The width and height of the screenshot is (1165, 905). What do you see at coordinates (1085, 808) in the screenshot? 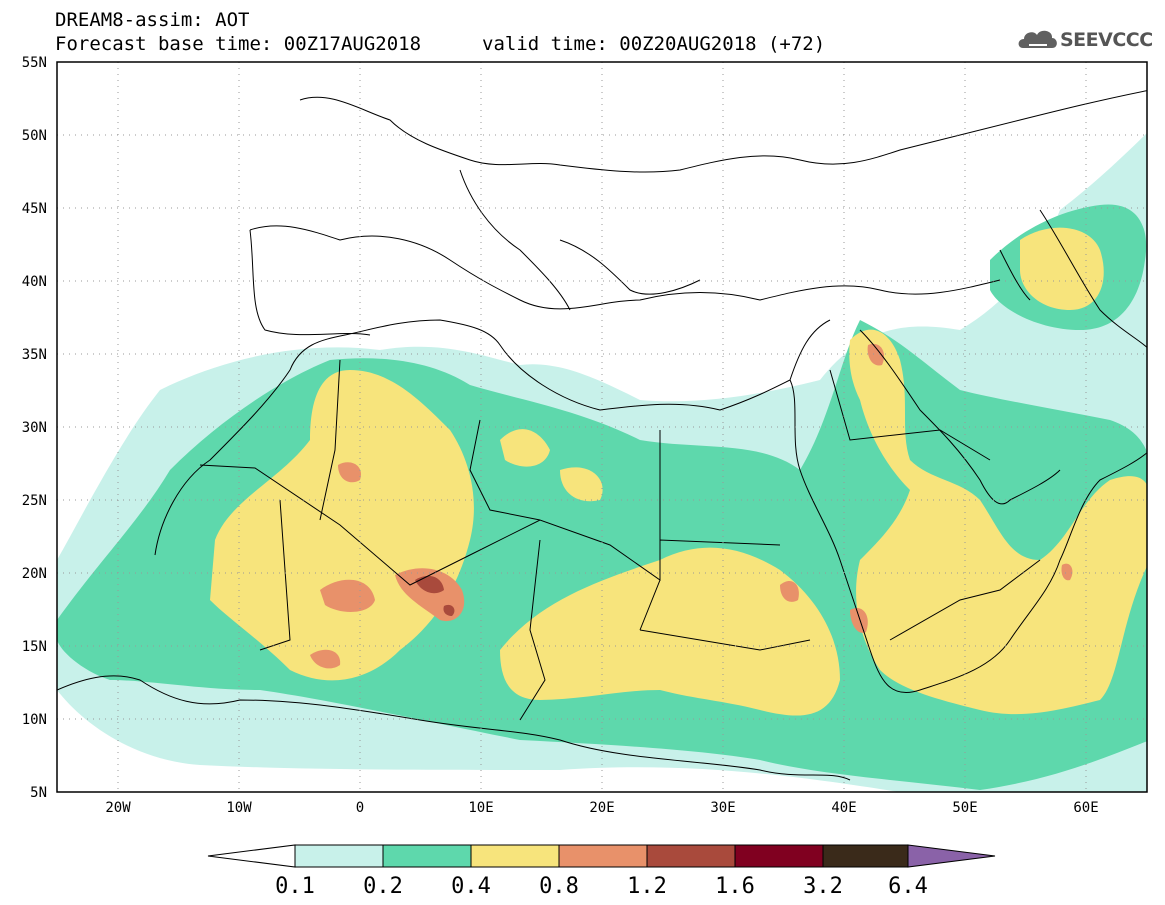
I see `lon-label-60e: 60E` at bounding box center [1085, 808].